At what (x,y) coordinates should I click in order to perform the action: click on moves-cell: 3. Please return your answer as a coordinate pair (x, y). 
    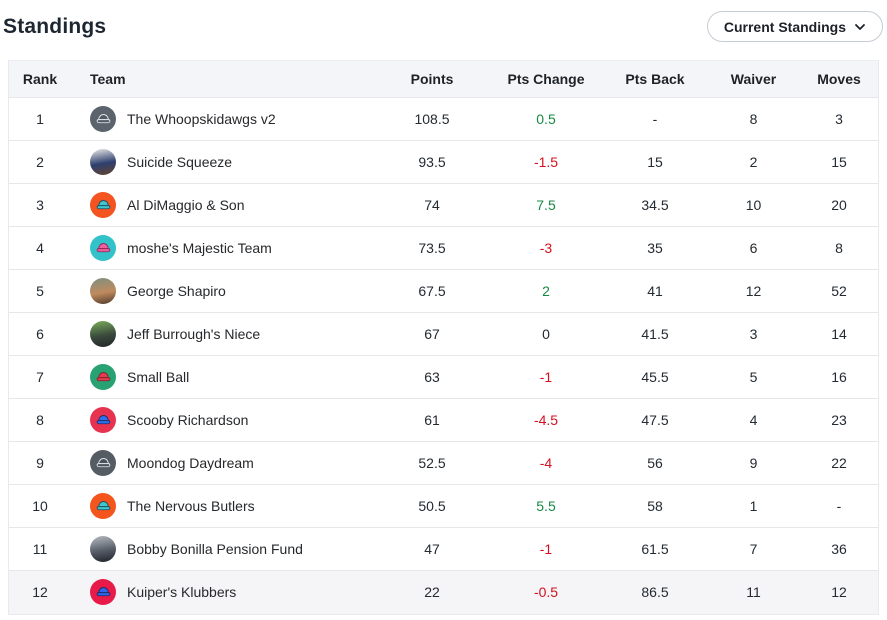
    Looking at the image, I should click on (839, 119).